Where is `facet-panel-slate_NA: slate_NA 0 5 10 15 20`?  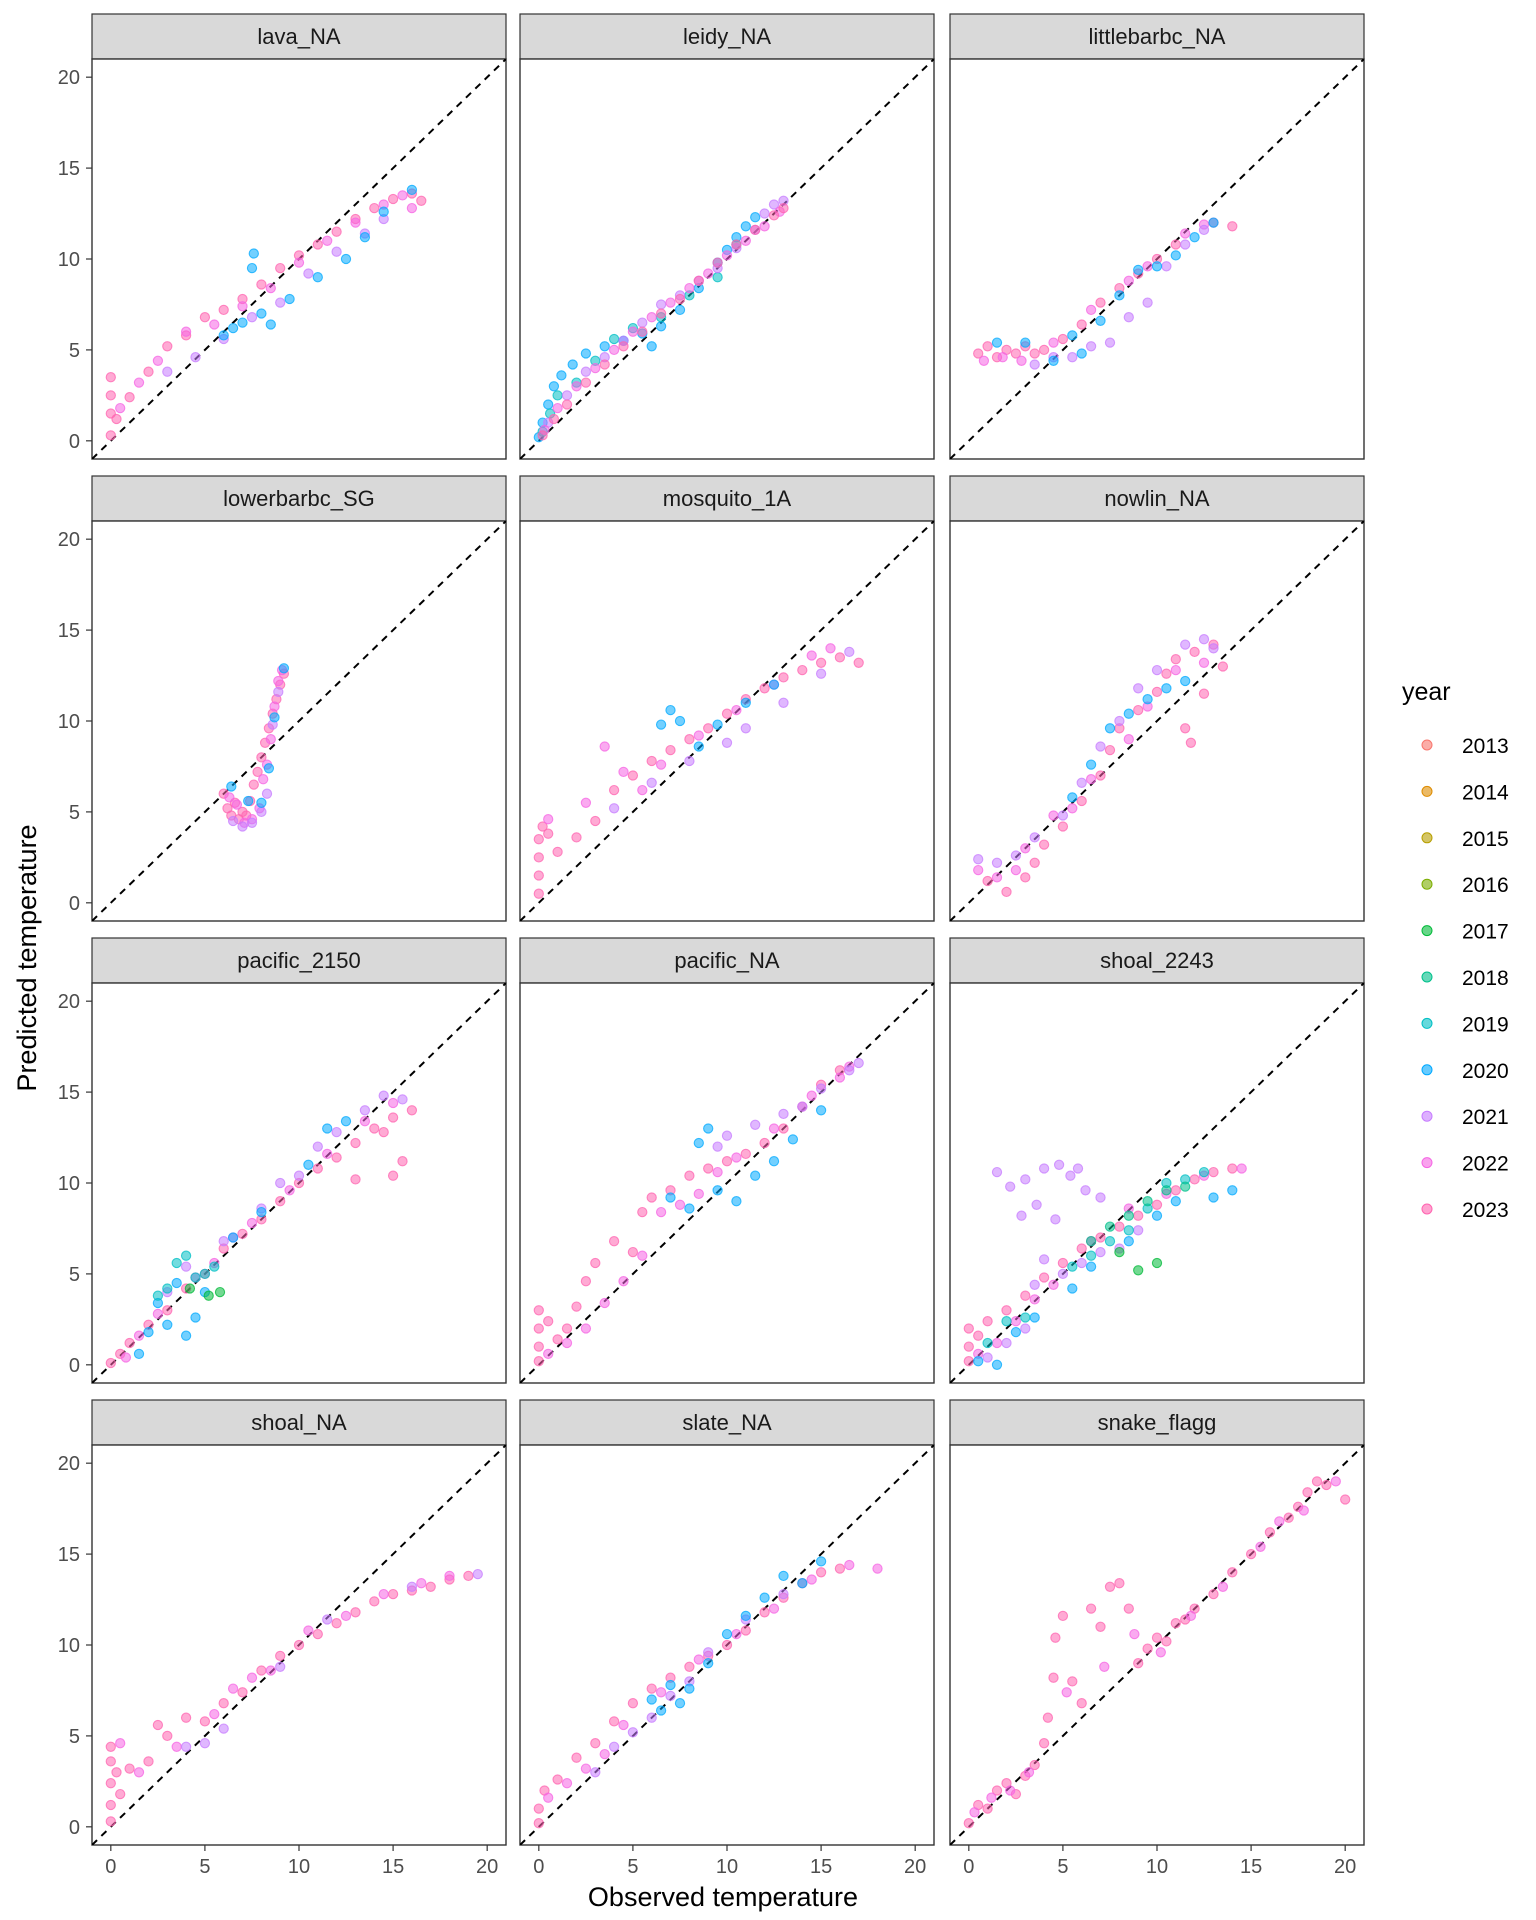 facet-panel-slate_NA: slate_NA 0 5 10 15 20 is located at coordinates (727, 1638).